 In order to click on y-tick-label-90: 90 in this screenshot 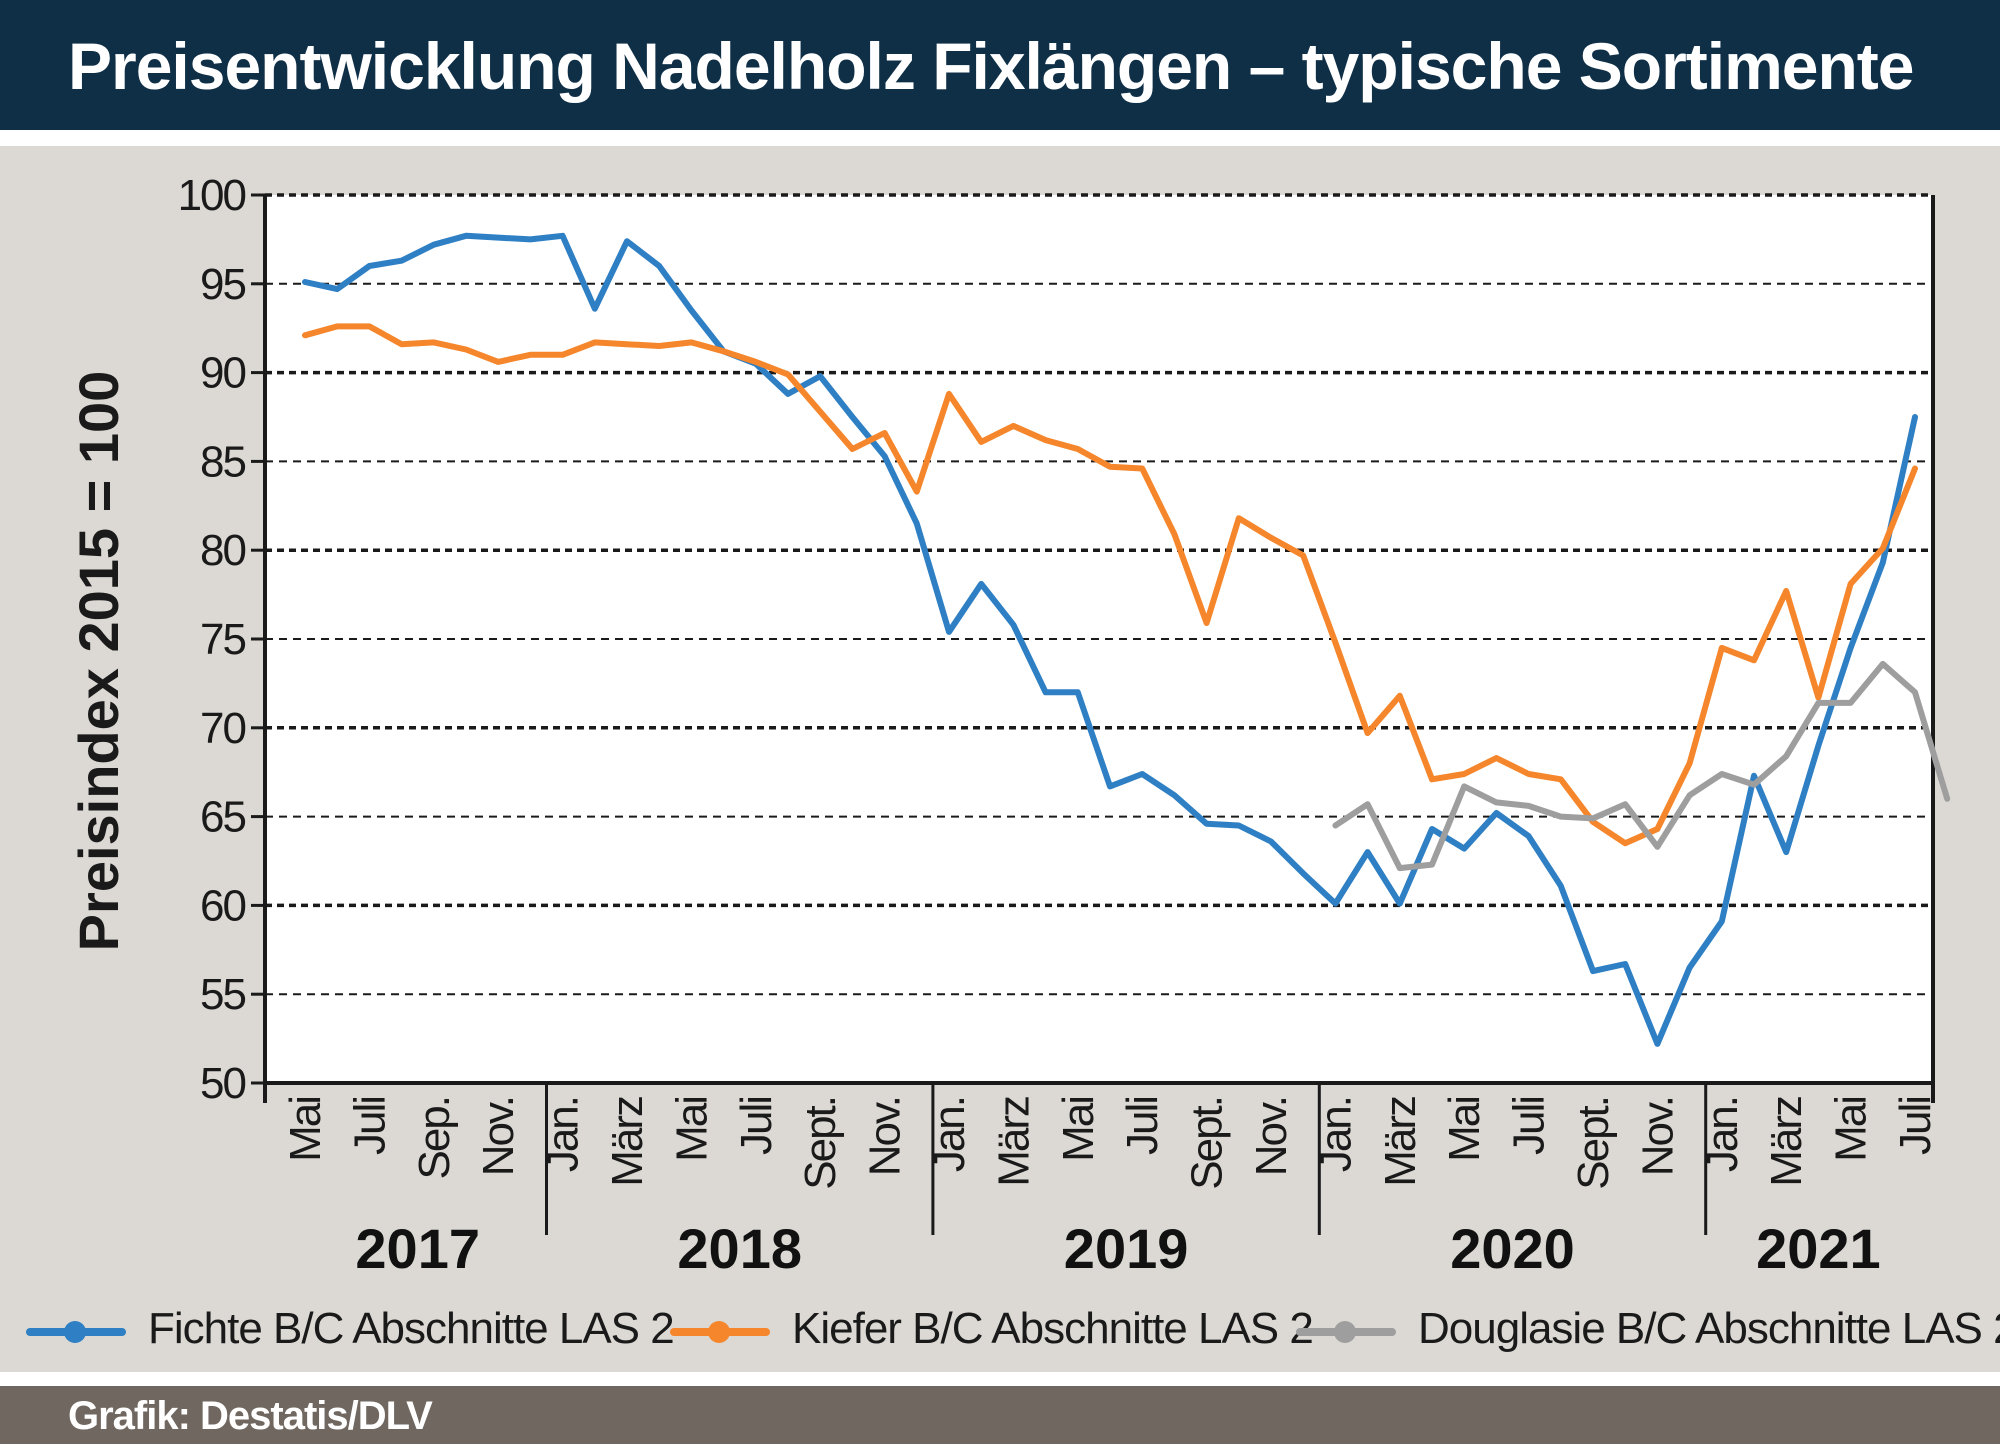, I will do `click(222, 373)`.